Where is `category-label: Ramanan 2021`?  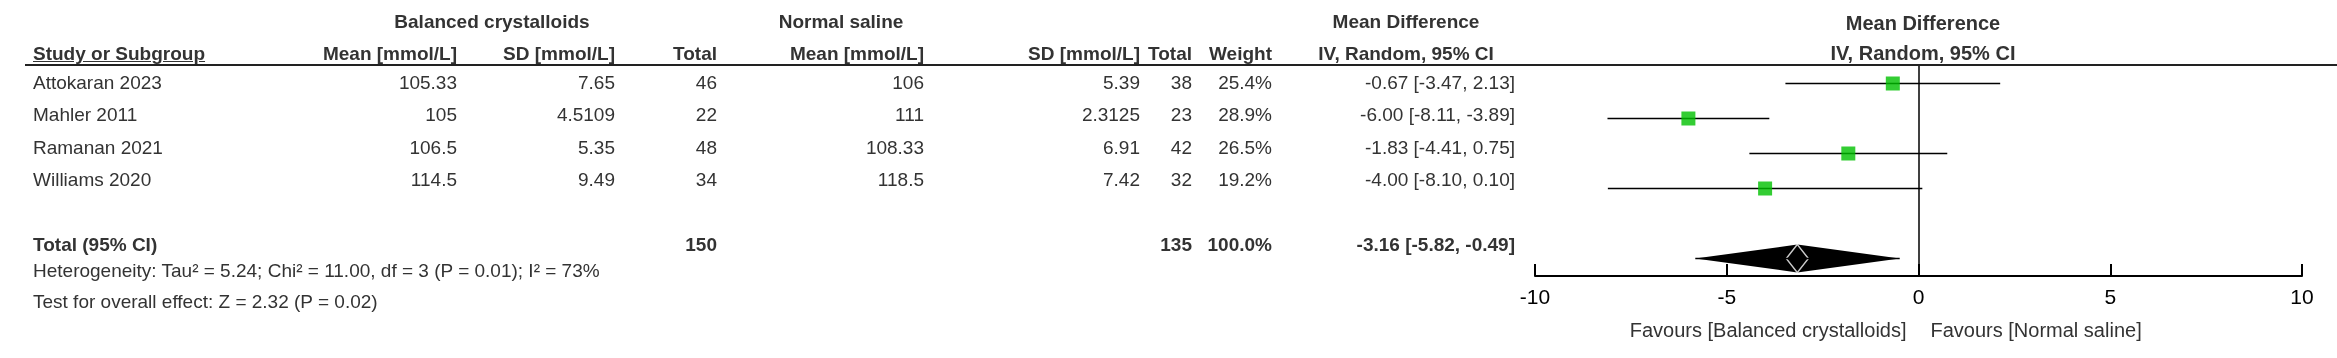
category-label: Ramanan 2021 is located at coordinates (98, 148).